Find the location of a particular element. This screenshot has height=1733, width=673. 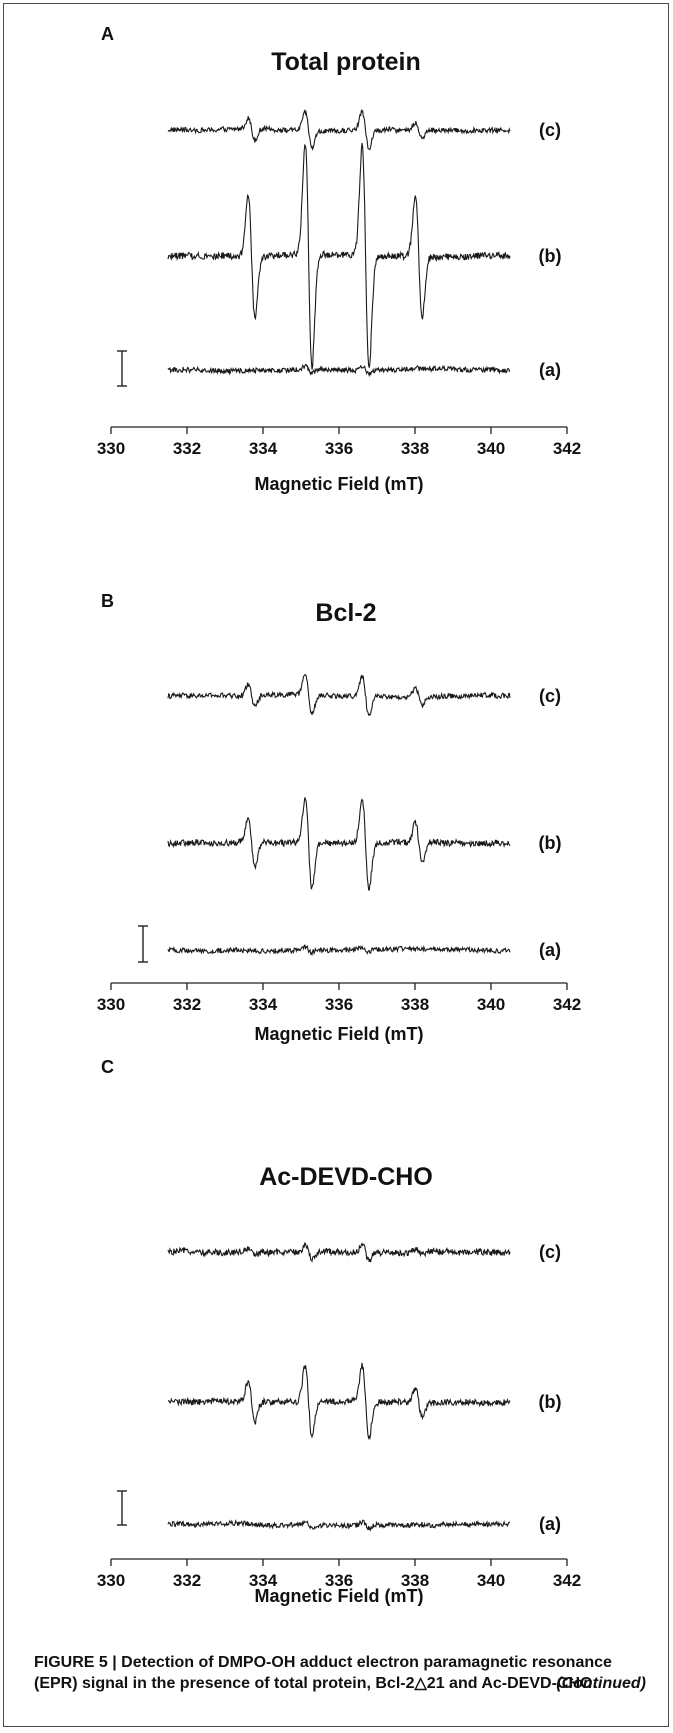

panel-letter: A is located at coordinates (107, 34).